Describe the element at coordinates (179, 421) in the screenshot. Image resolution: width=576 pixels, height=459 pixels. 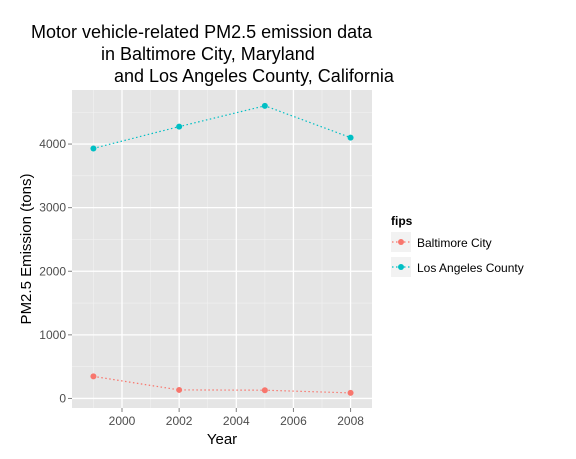
I see `x-tick-label: 2002` at that location.